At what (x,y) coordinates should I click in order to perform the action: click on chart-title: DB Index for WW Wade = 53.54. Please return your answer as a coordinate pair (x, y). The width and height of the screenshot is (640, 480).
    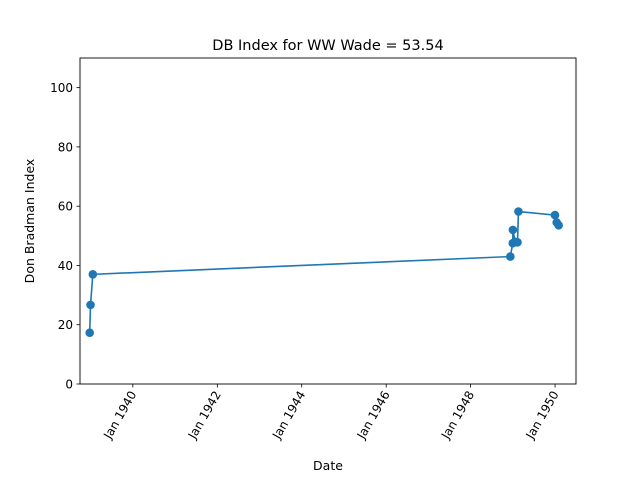
    Looking at the image, I should click on (327, 46).